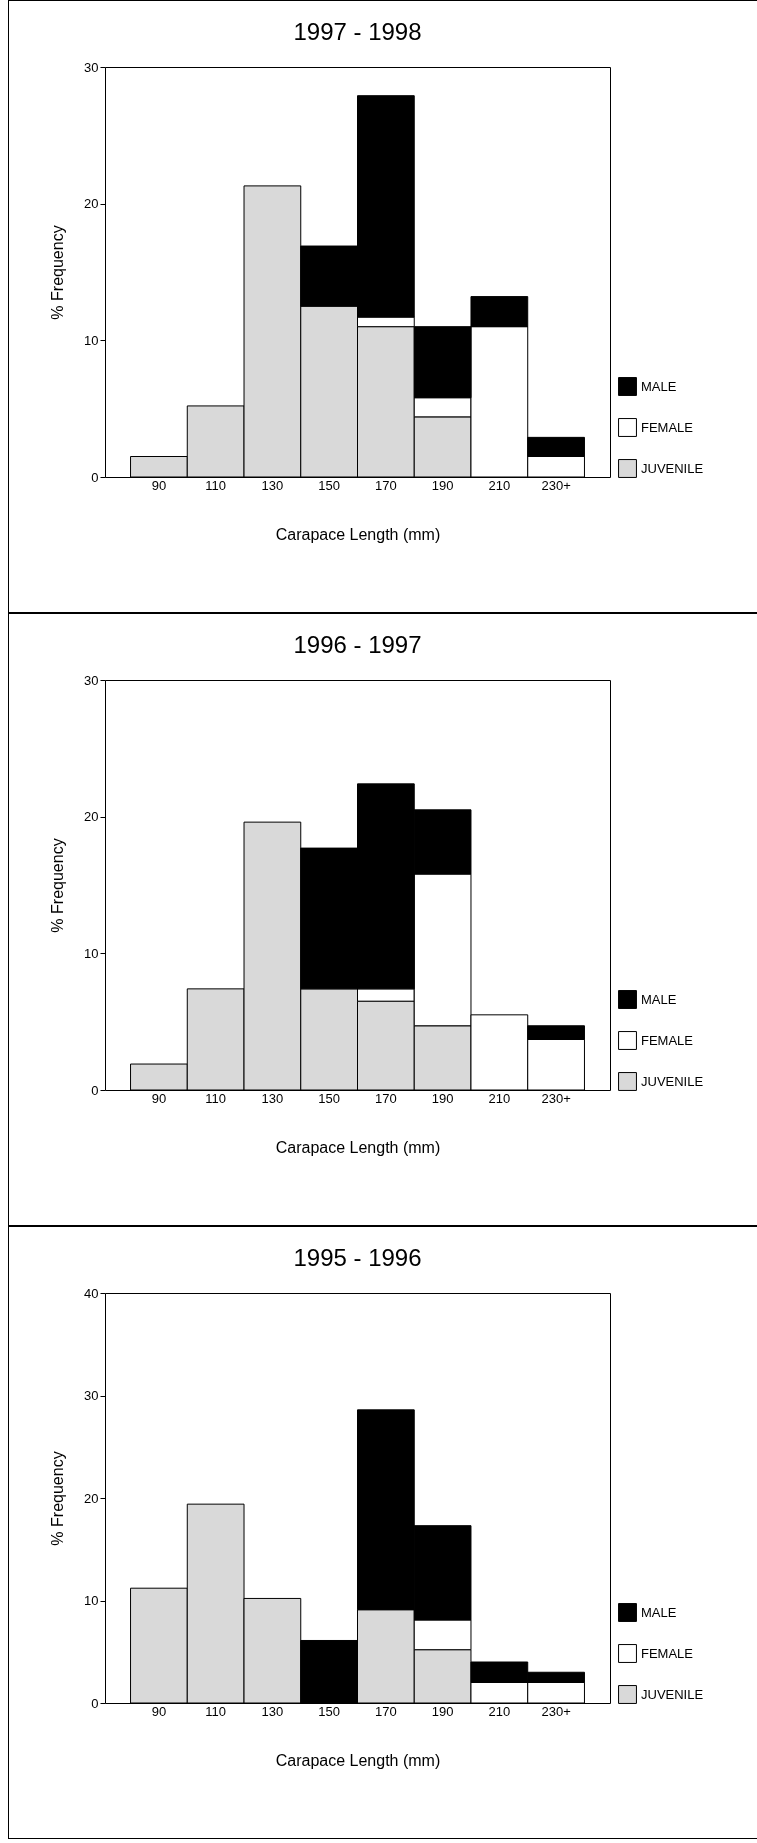  Describe the element at coordinates (357, 1257) in the screenshot. I see `chart-title: 1995 - 1996` at that location.